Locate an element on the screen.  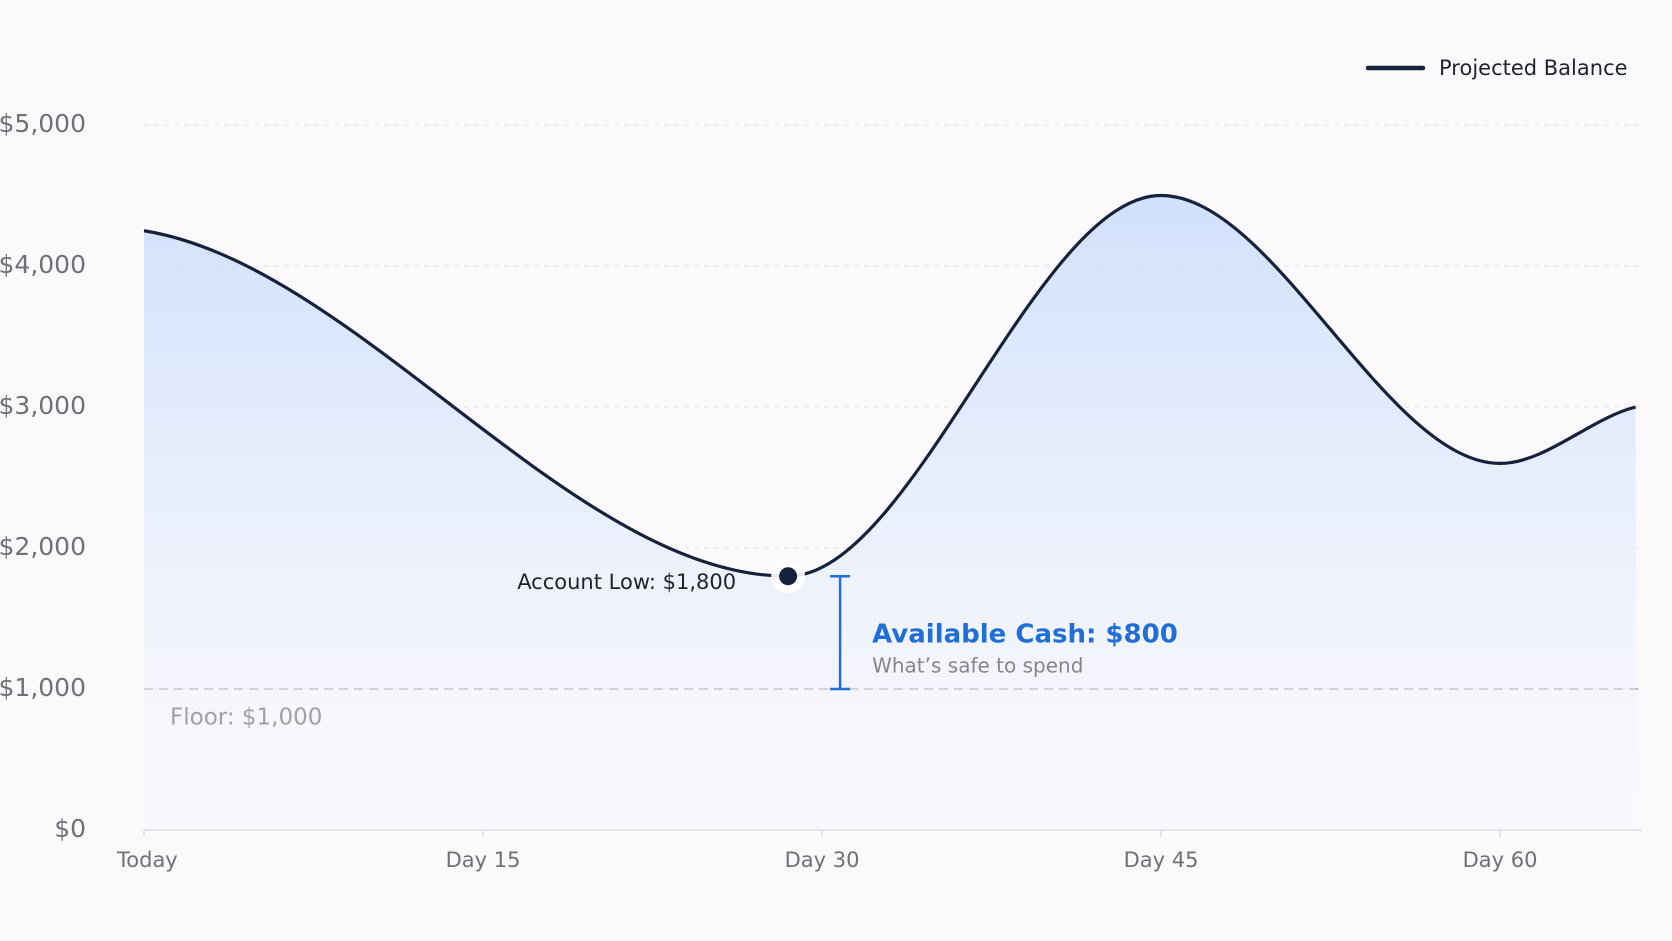
available-label: Available Cash: $800 is located at coordinates (1025, 635).